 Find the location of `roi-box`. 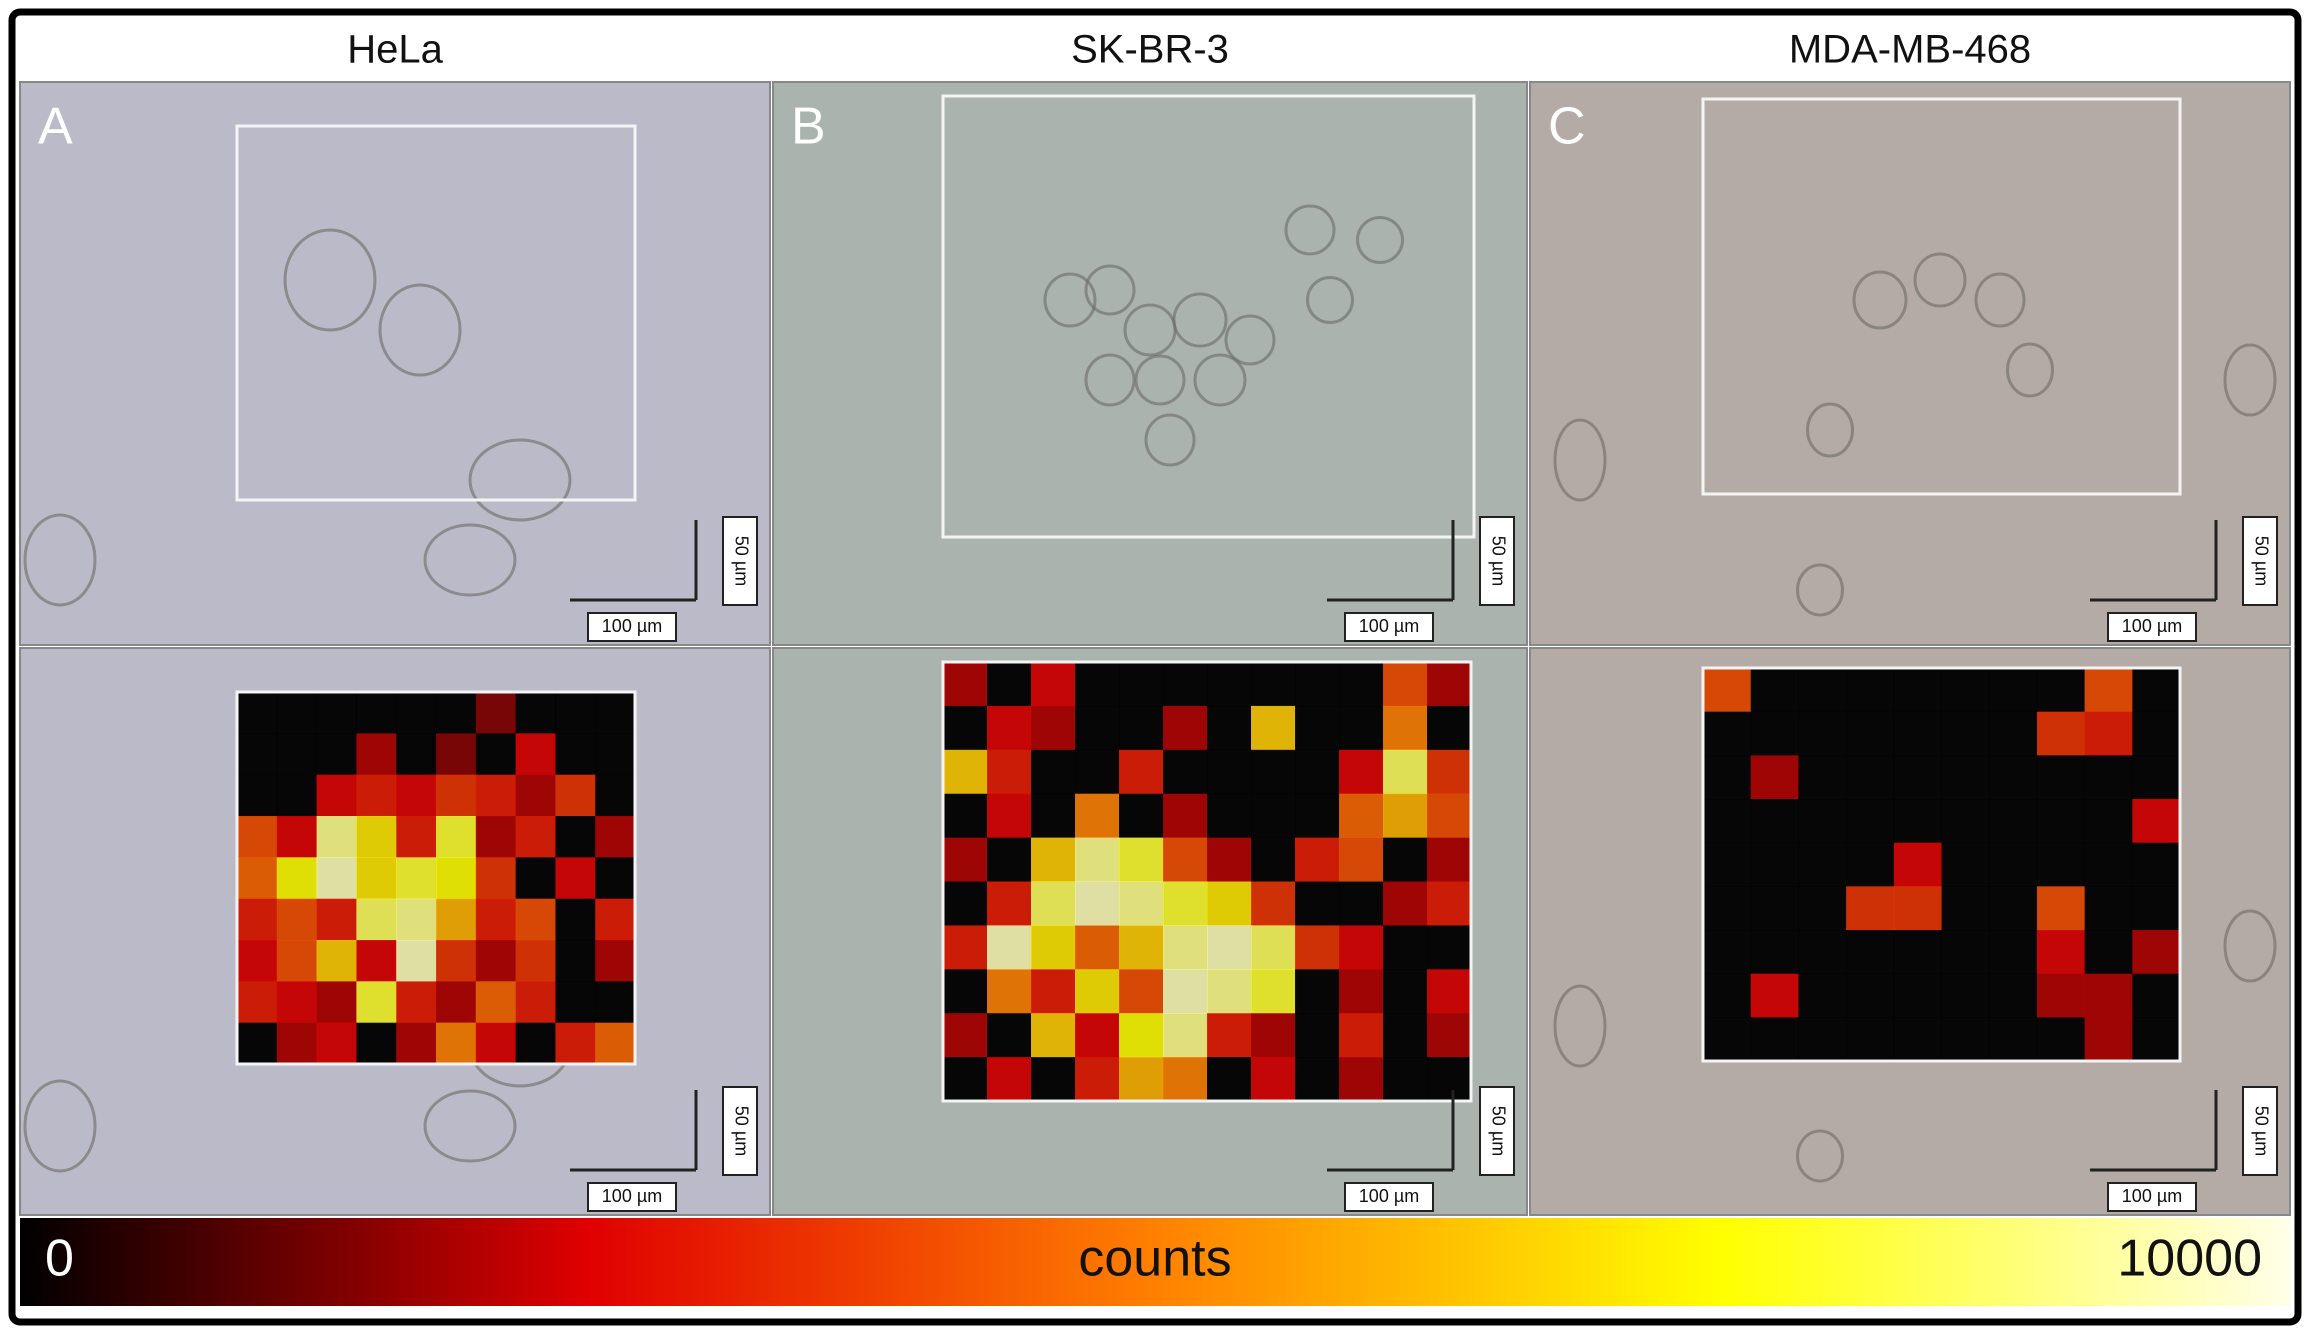

roi-box is located at coordinates (436, 878).